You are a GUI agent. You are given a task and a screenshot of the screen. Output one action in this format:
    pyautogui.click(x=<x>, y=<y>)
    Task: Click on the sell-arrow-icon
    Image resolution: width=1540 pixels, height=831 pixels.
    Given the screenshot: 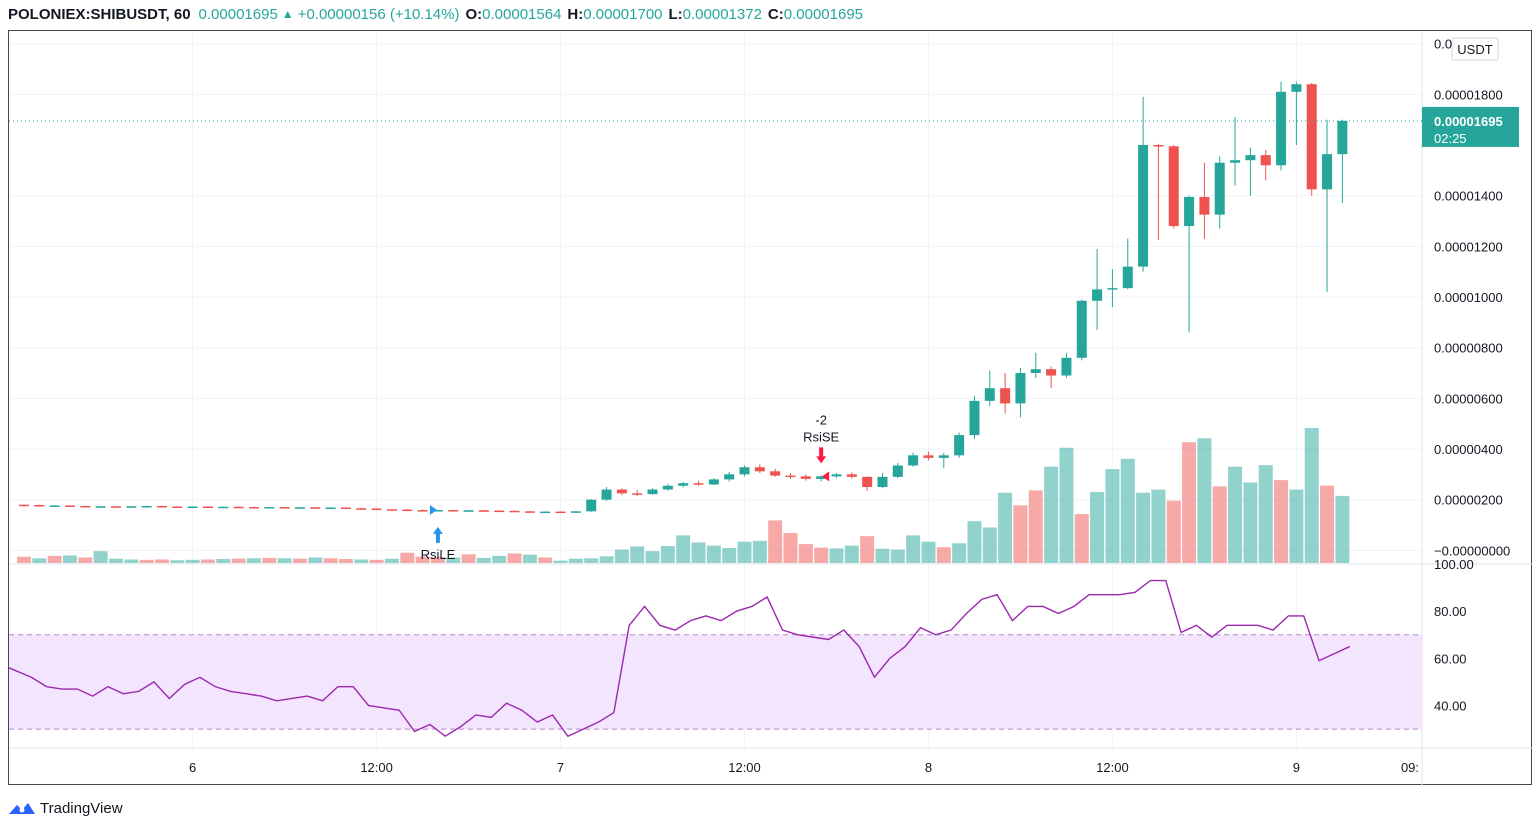 What is the action you would take?
    pyautogui.click(x=821, y=455)
    